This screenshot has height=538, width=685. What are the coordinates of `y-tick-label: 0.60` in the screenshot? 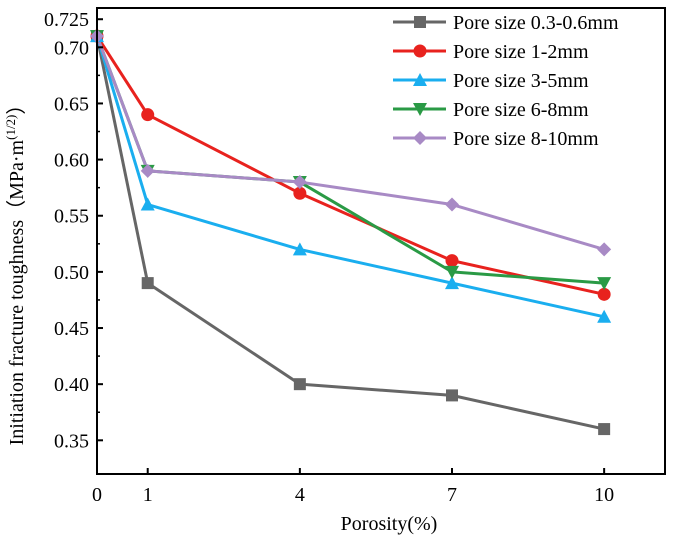 It's located at (71, 161).